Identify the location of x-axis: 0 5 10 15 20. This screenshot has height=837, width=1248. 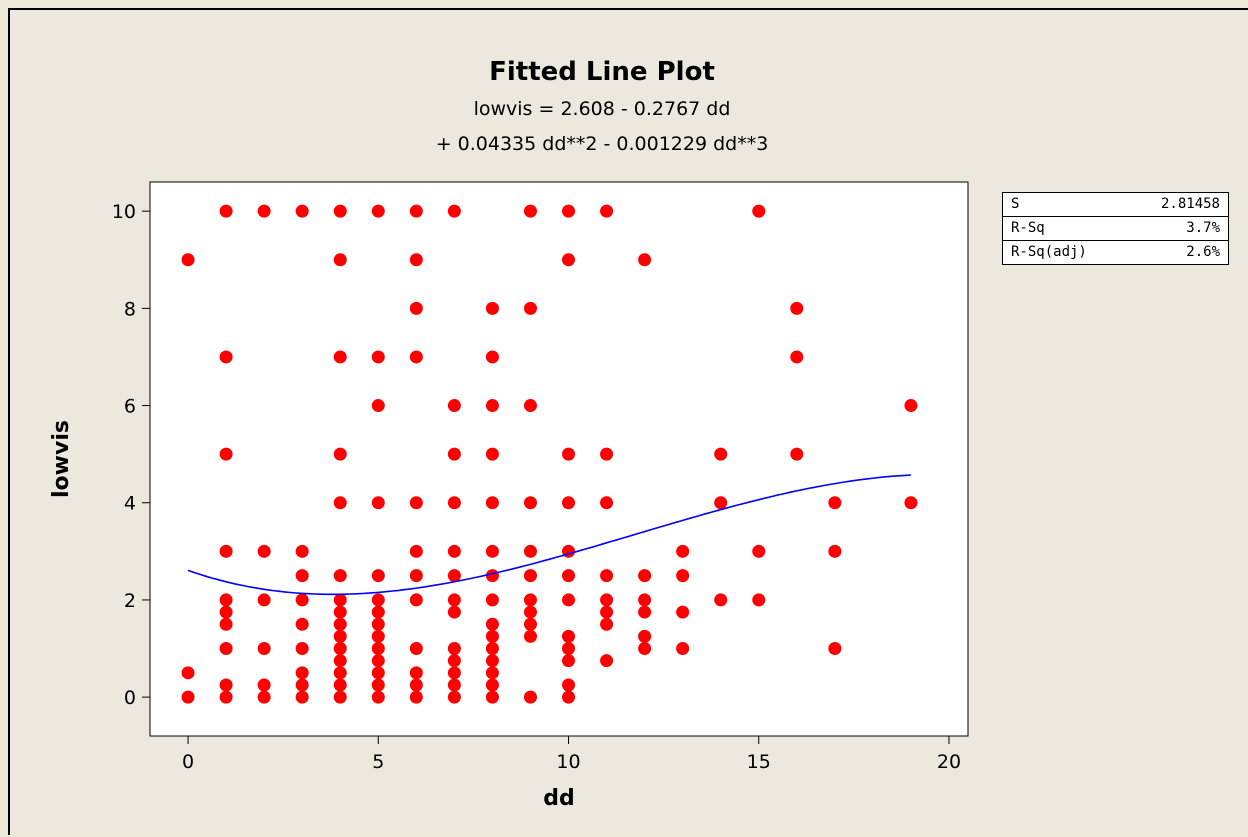
(571, 754).